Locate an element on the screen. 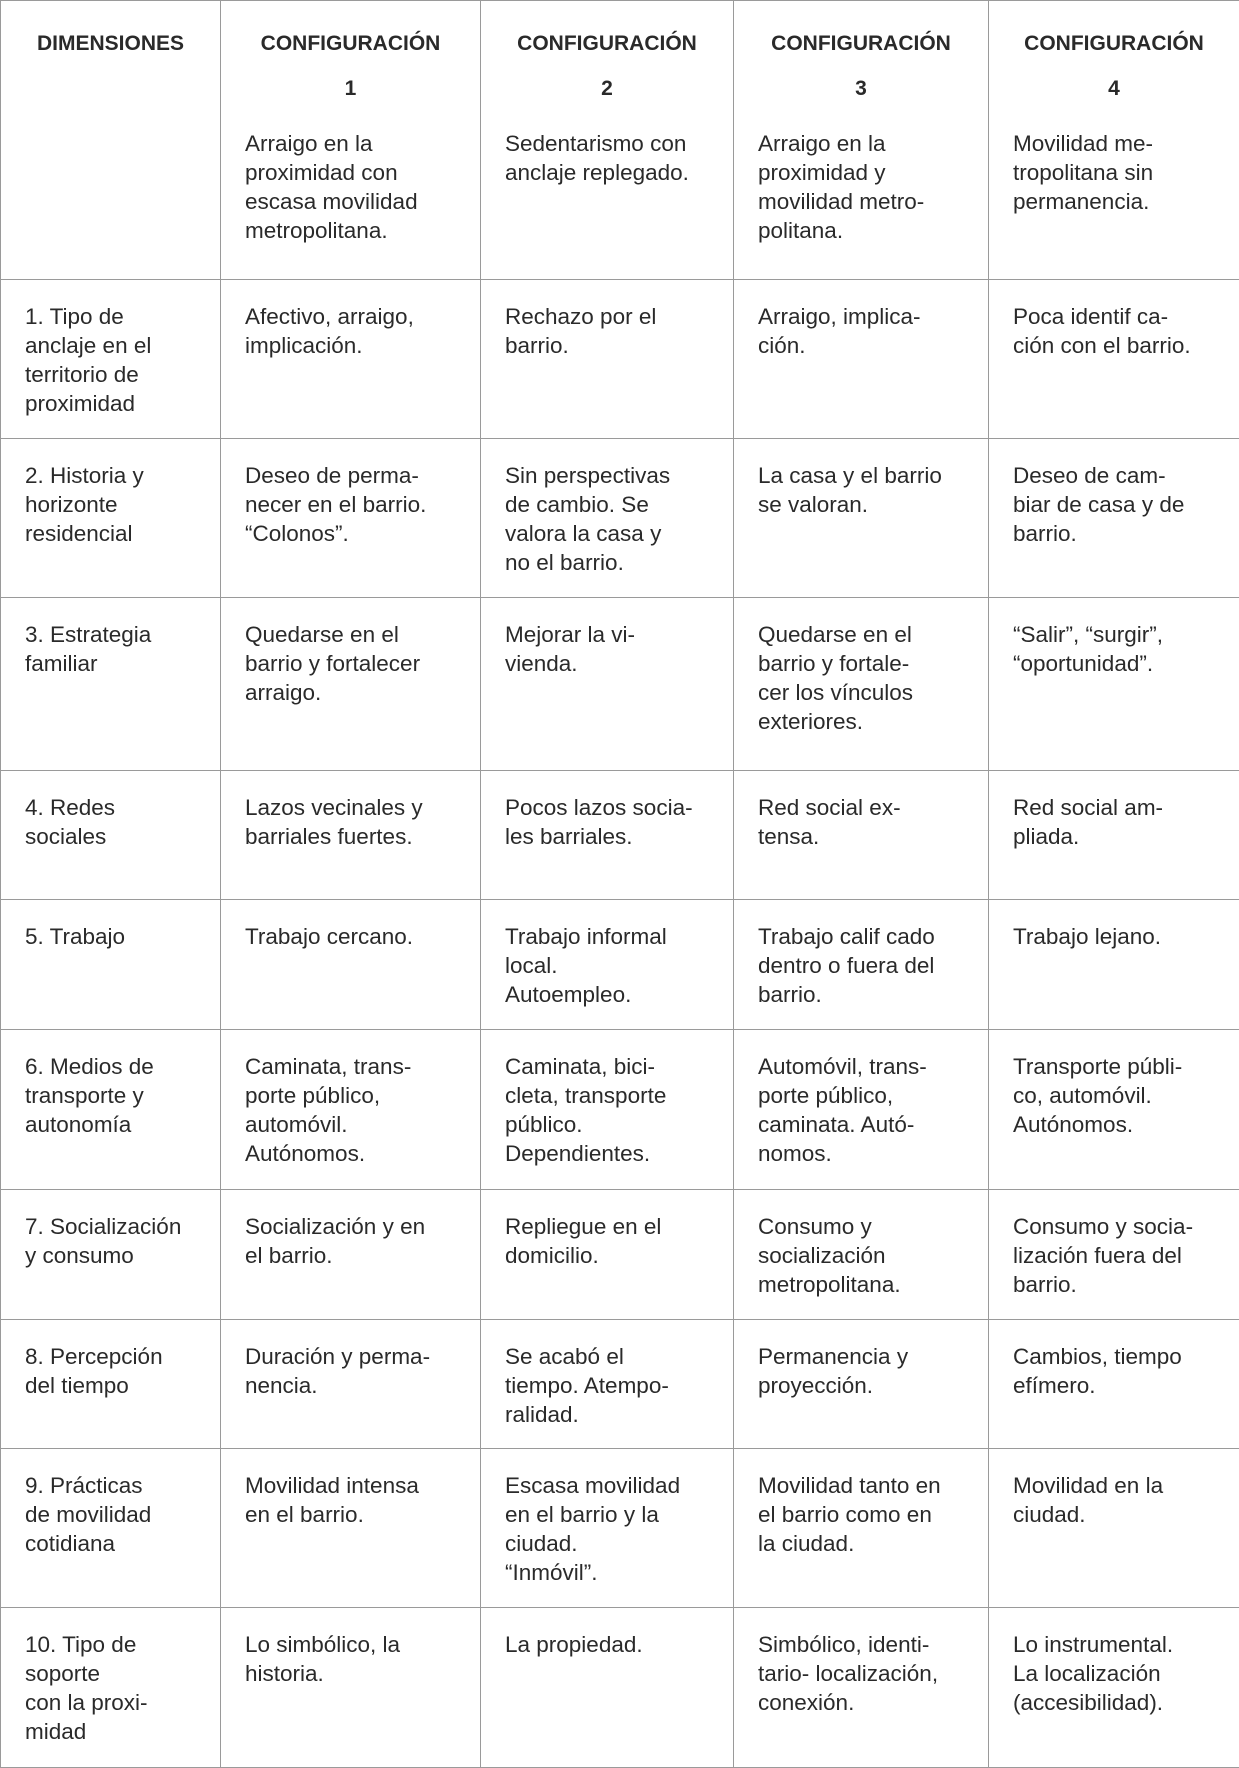 The width and height of the screenshot is (1239, 1768). table-cell: Socialización y en el barrio. is located at coordinates (351, 1255).